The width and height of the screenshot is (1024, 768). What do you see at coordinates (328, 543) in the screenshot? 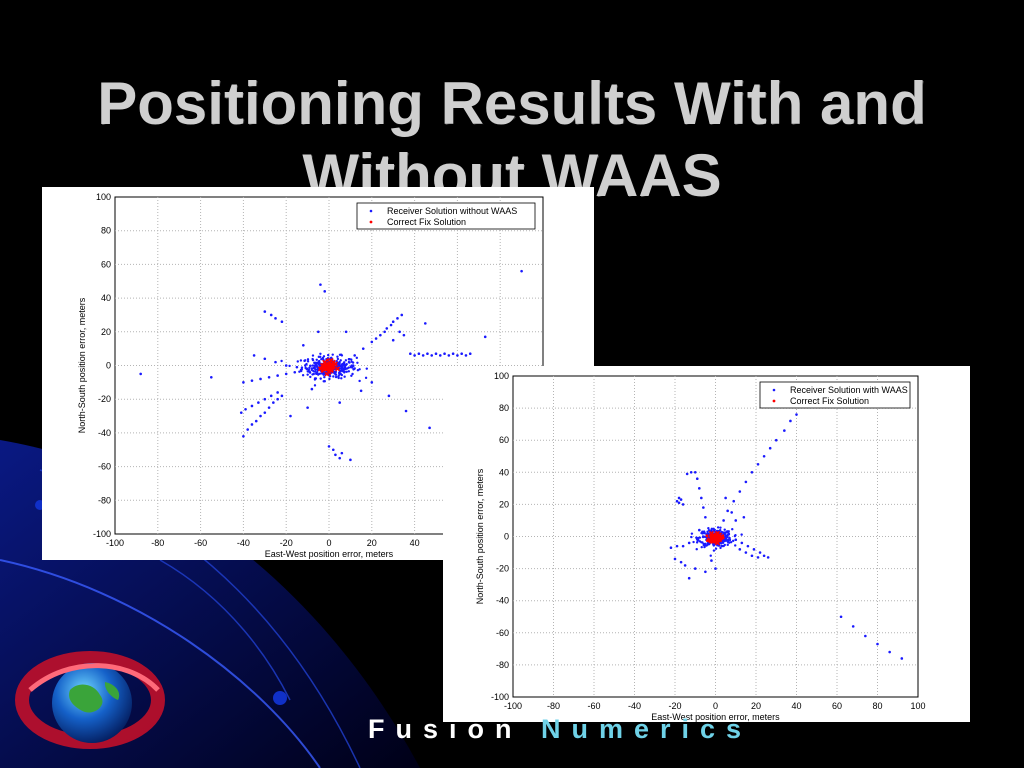
I see `without-x-tick-label: 0` at bounding box center [328, 543].